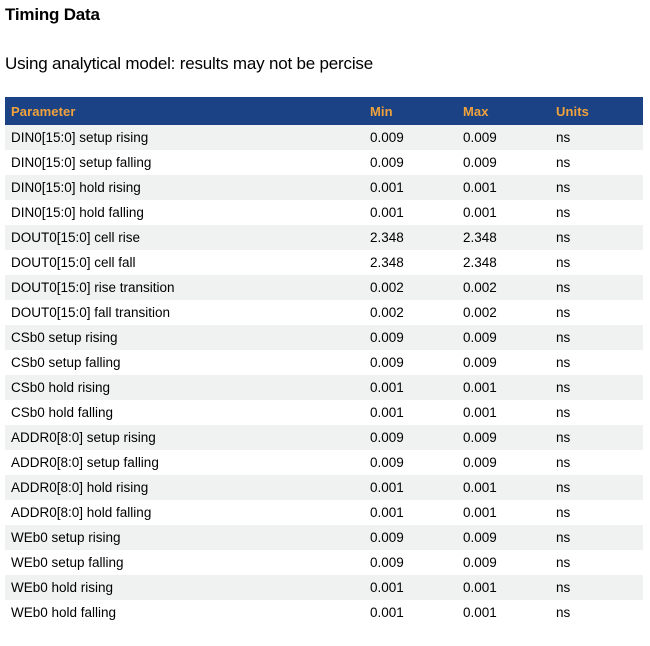 This screenshot has height=646, width=650. What do you see at coordinates (324, 337) in the screenshot?
I see `table-row: CSb0 setup rising 0.009 0.009 ns` at bounding box center [324, 337].